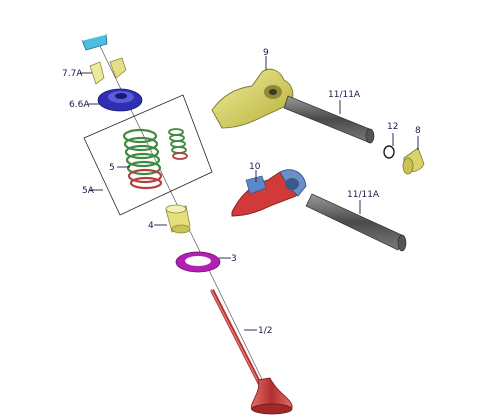 The height and width of the screenshot is (420, 500). Describe the element at coordinates (234, 259) in the screenshot. I see `label-seat: 3` at that location.